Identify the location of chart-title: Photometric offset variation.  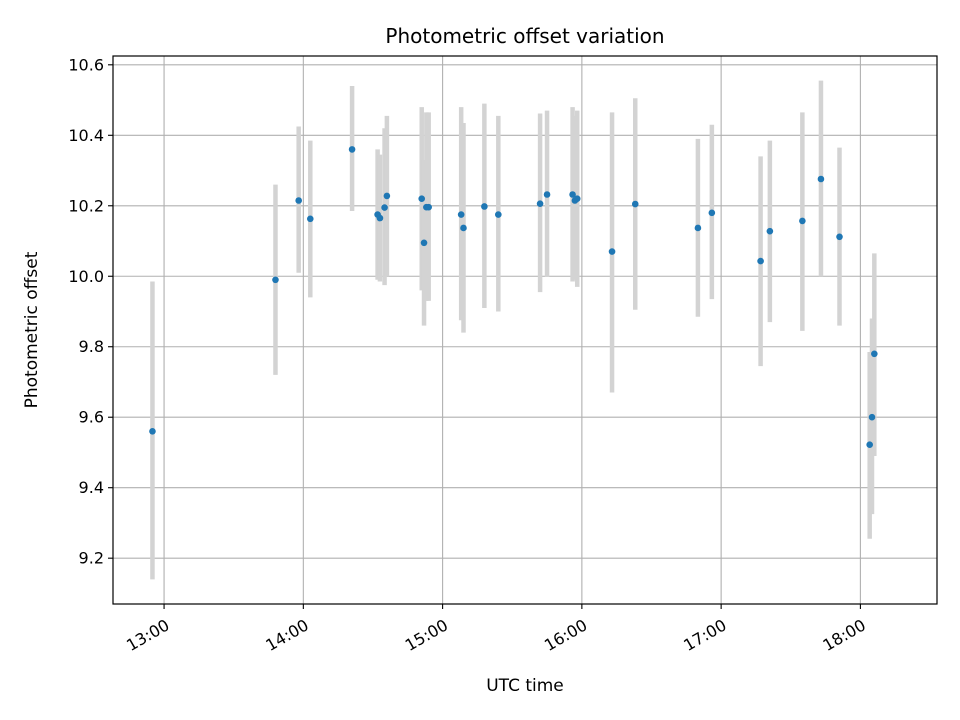
(524, 36).